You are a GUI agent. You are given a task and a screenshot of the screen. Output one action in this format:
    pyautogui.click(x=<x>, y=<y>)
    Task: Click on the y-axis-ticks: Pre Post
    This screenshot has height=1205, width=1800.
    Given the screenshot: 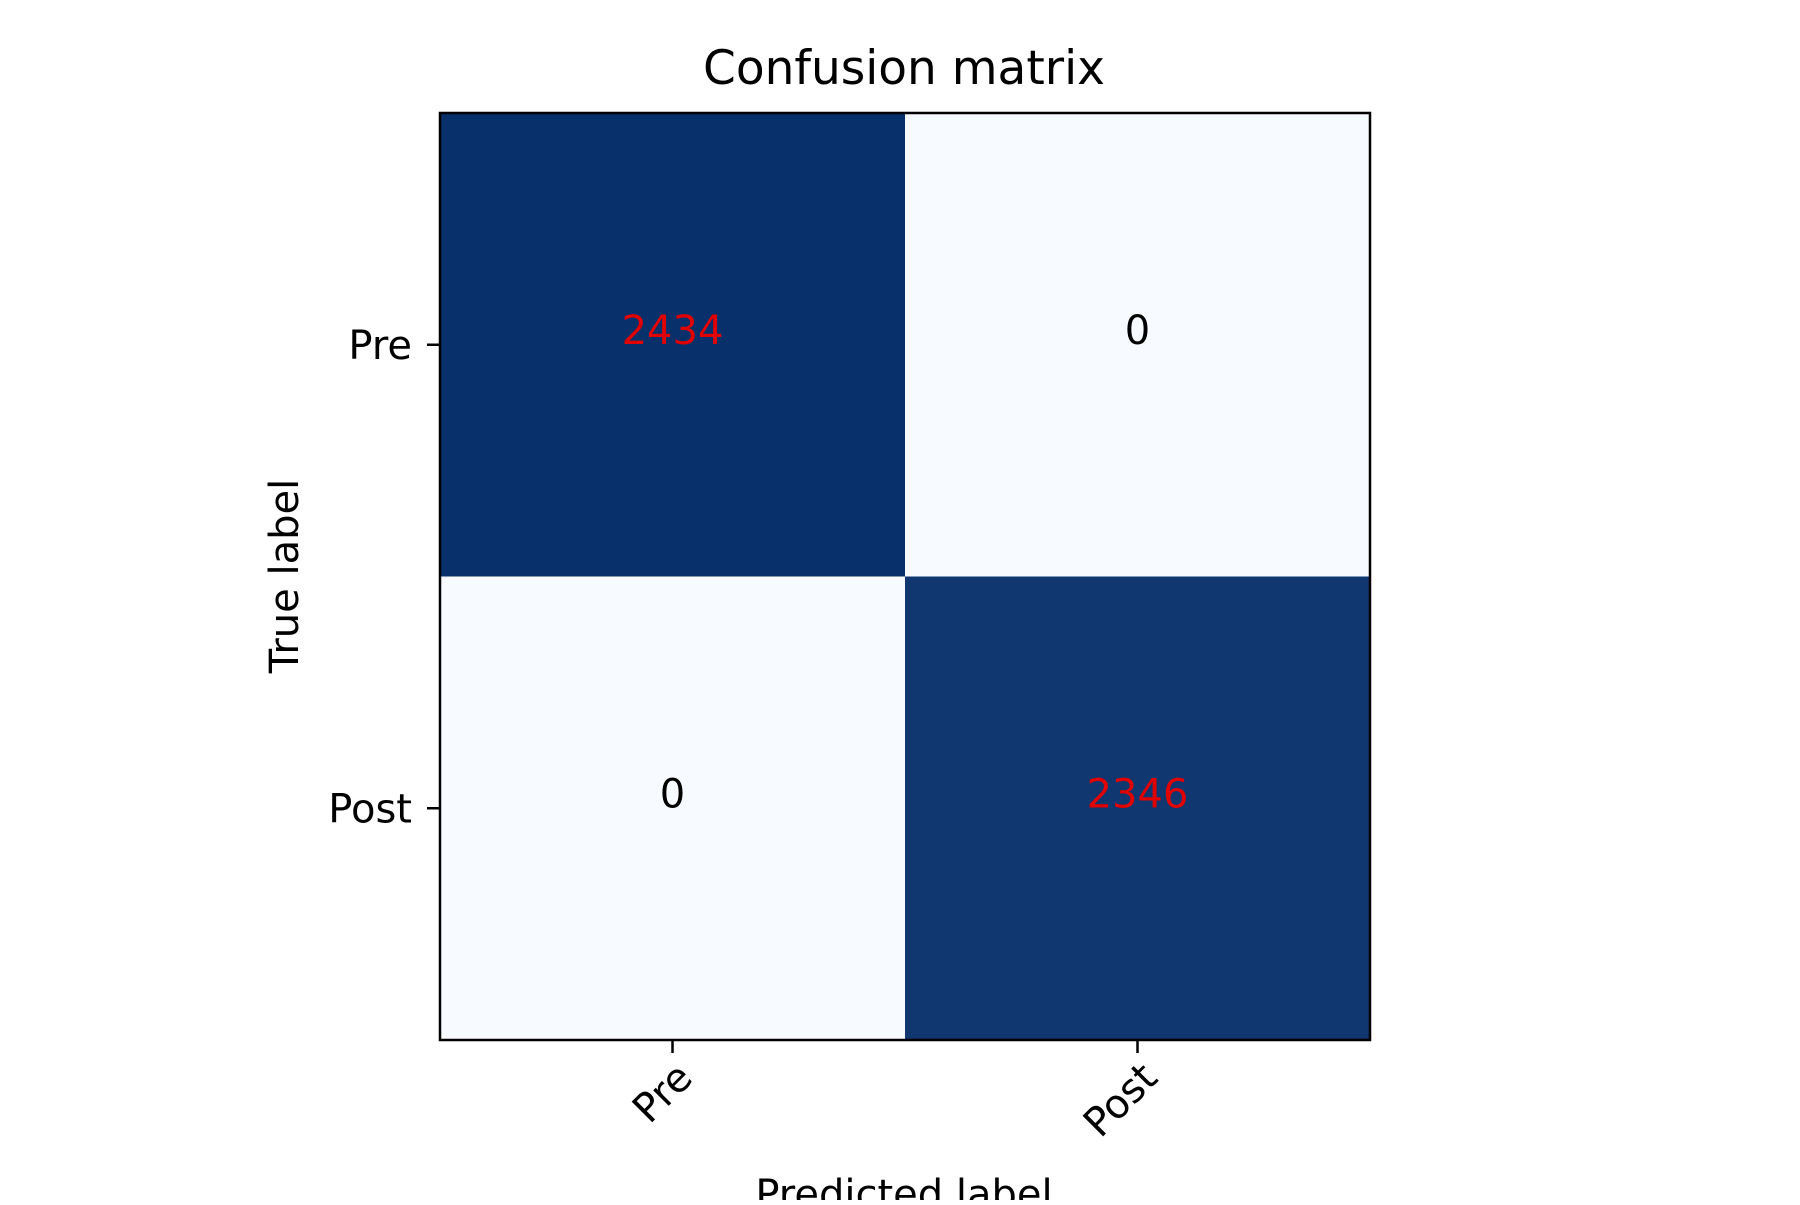 What is the action you would take?
    pyautogui.click(x=384, y=577)
    